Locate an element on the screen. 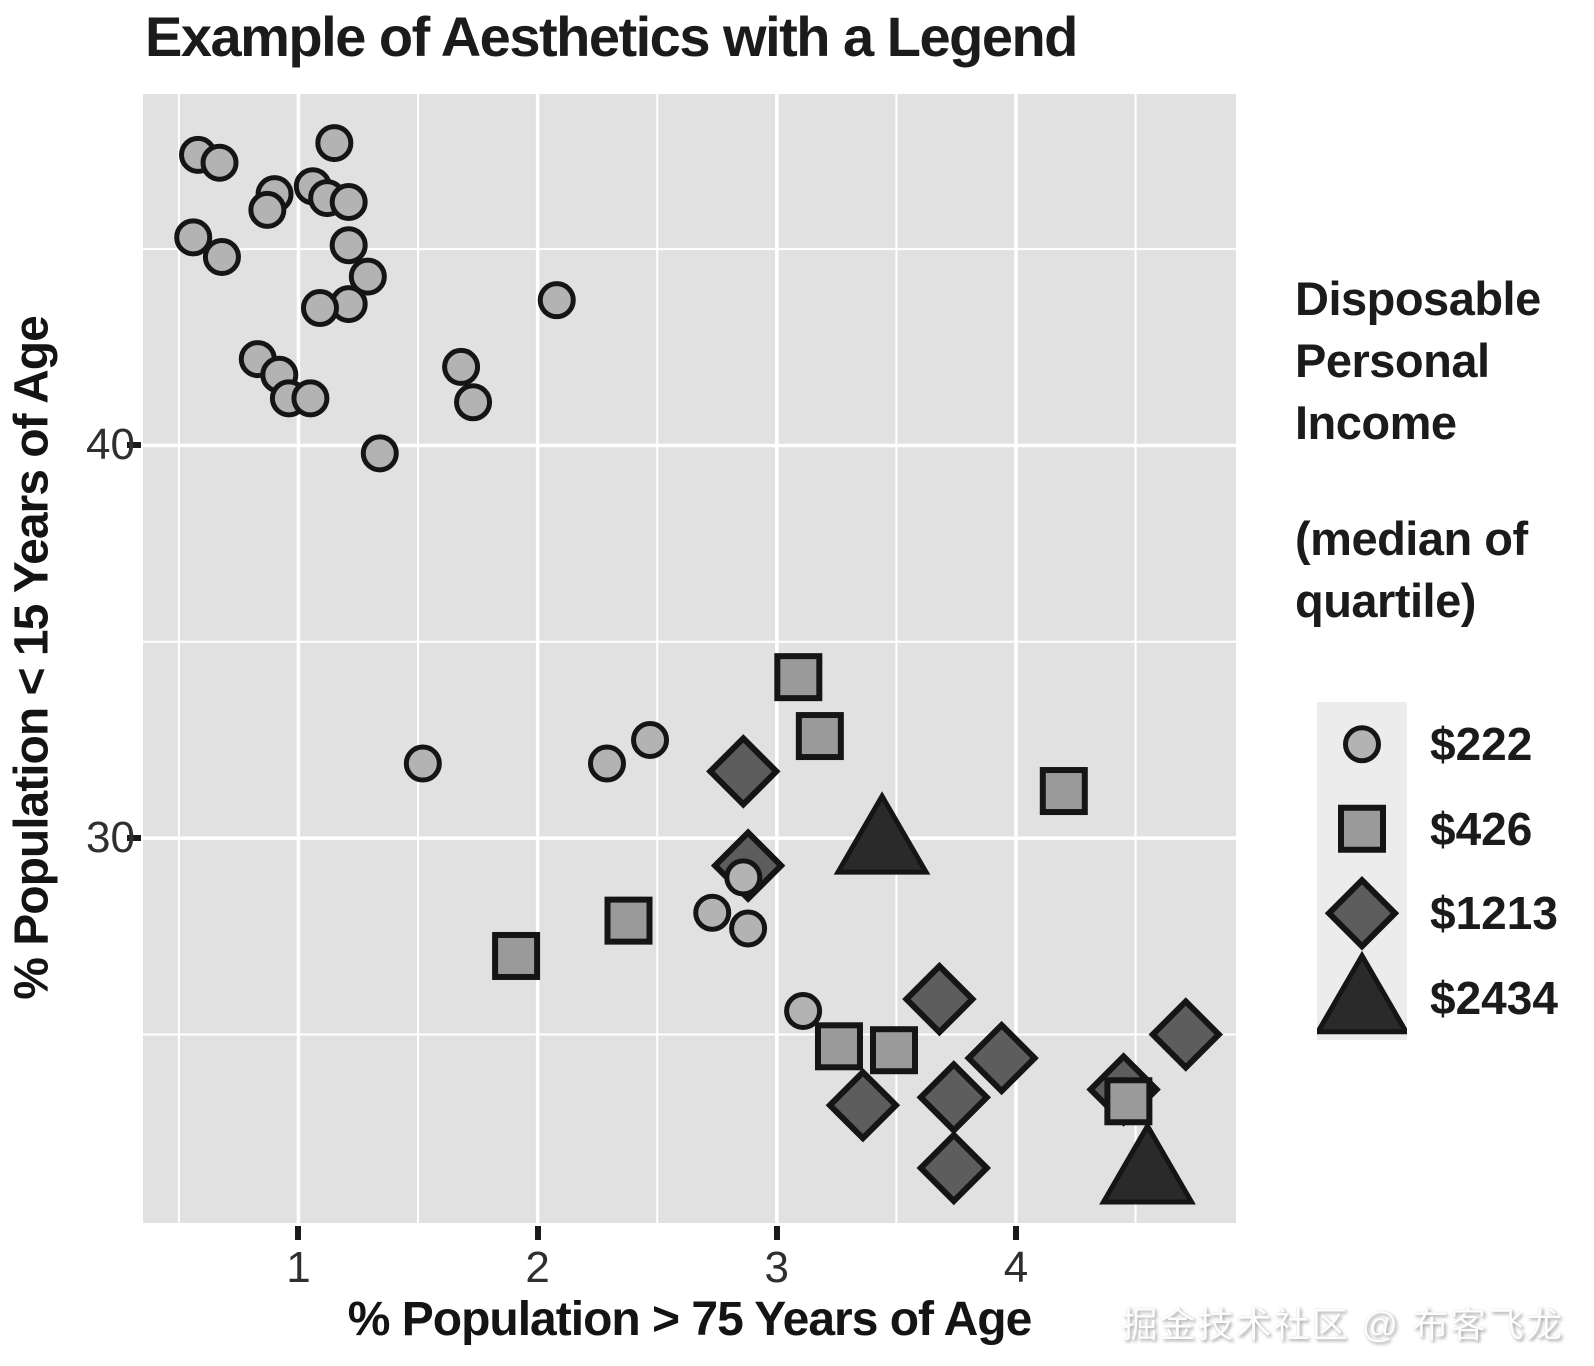 This screenshot has height=1366, width=1594. legend-symbols is located at coordinates (1362, 880).